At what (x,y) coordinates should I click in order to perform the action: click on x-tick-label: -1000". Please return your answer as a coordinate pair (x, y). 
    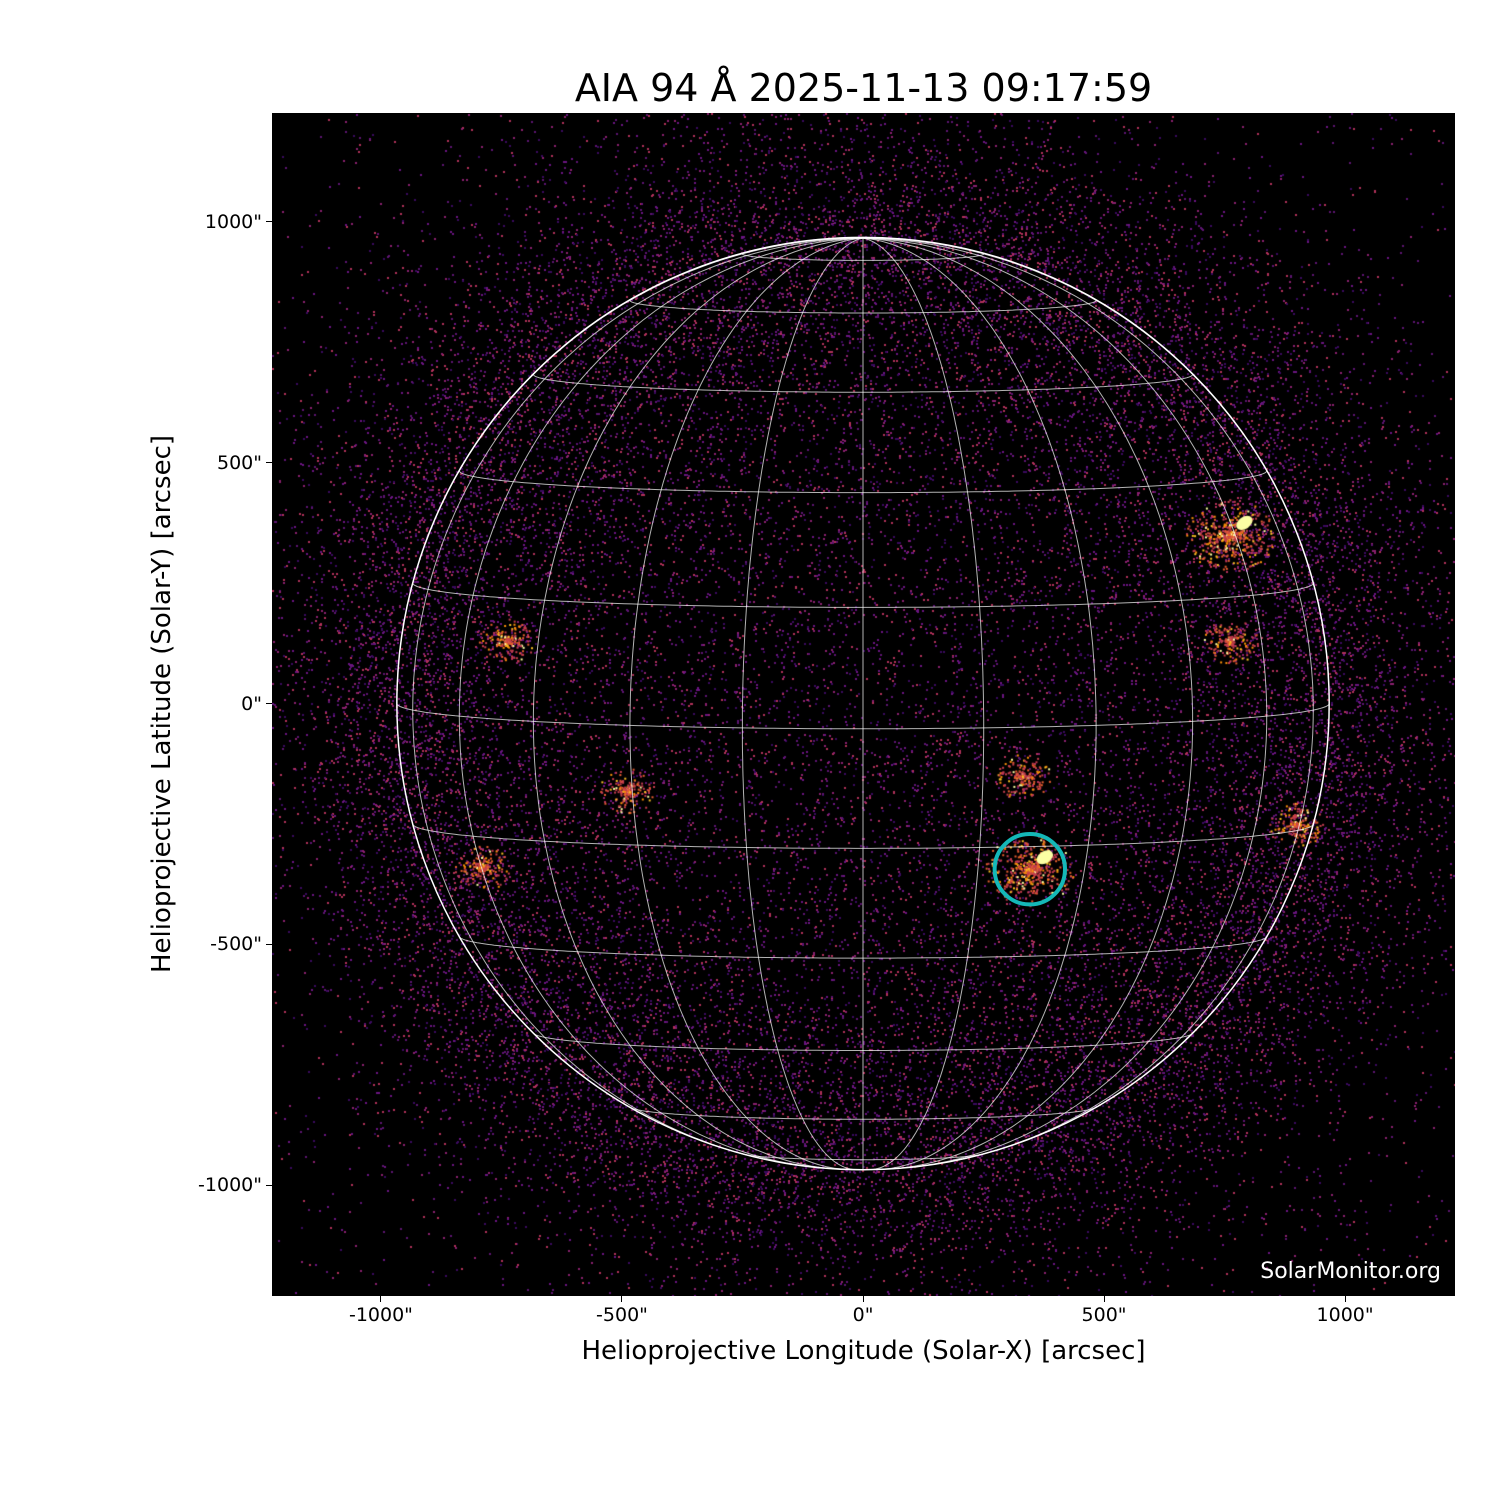
    Looking at the image, I should click on (380, 1315).